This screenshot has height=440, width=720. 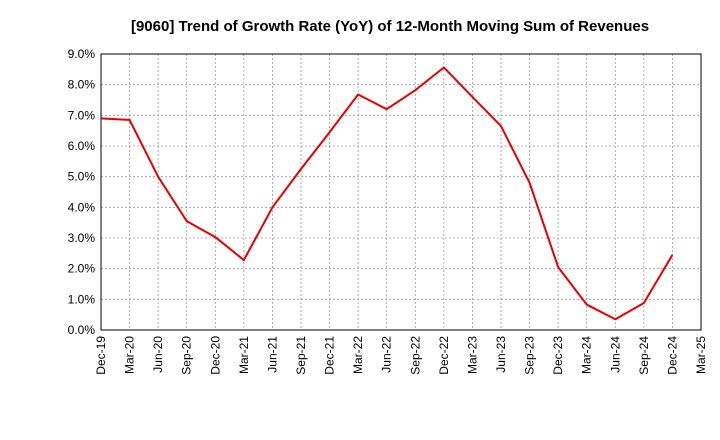 What do you see at coordinates (187, 355) in the screenshot?
I see `x-tick-label: Sep-20` at bounding box center [187, 355].